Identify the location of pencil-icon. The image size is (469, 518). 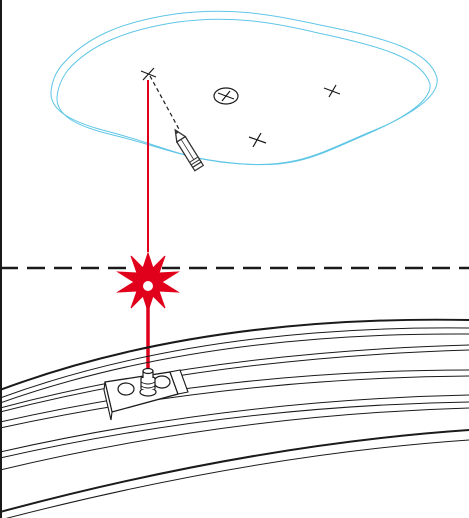
(189, 150).